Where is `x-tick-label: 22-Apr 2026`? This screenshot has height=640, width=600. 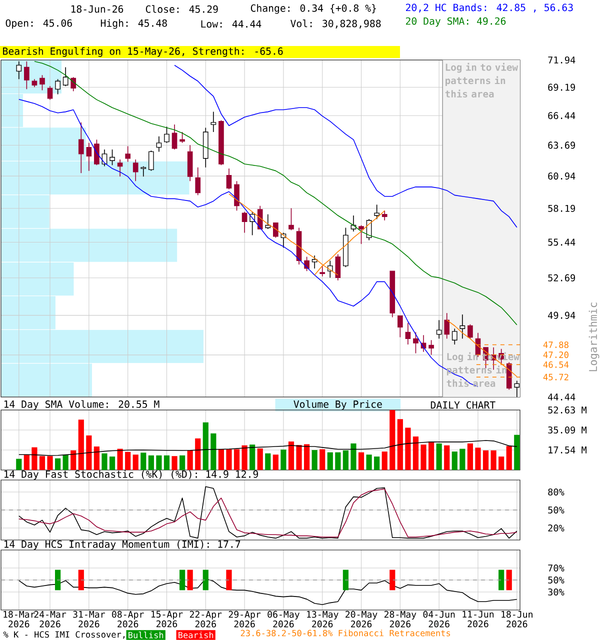
x-tick-label: 22-Apr 2026 is located at coordinates (206, 619).